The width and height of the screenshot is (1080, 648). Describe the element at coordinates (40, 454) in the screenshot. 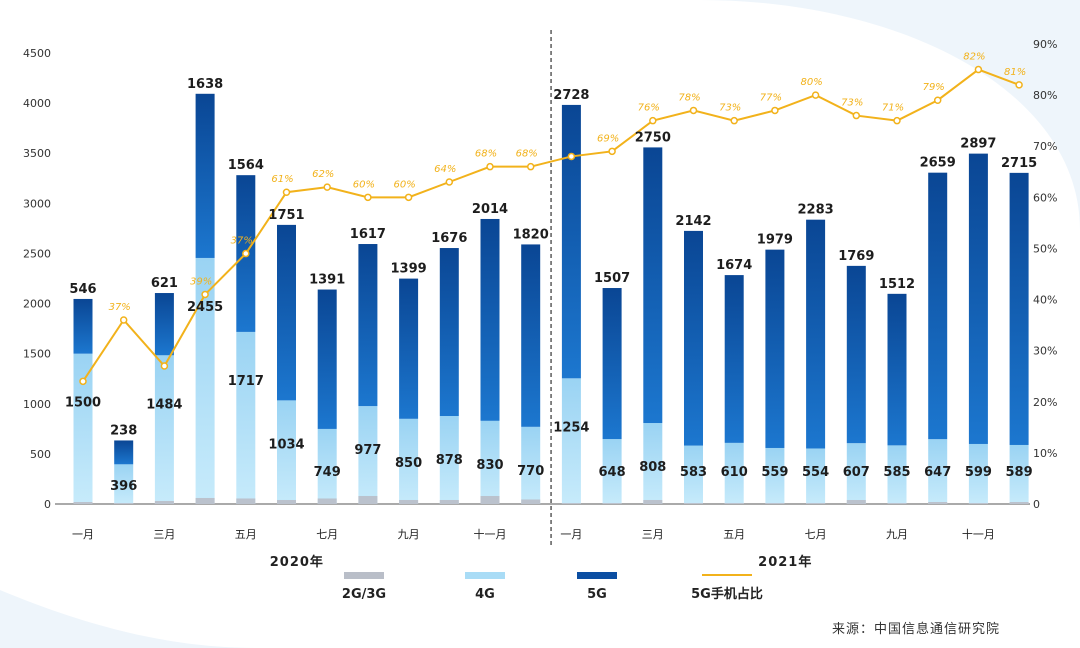

I see `y-tick-label: 500` at that location.